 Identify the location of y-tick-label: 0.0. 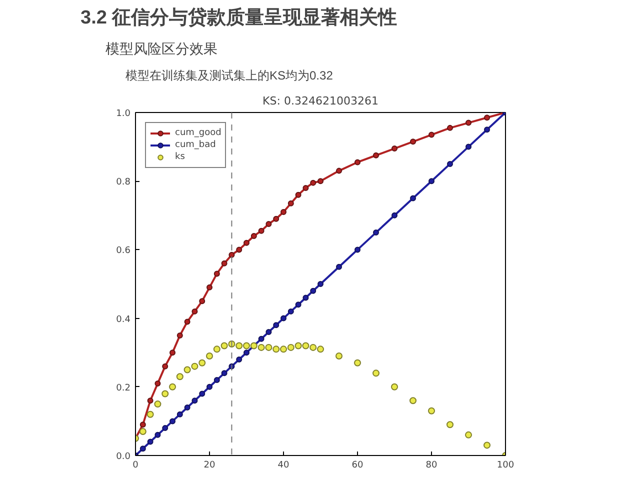
(123, 457).